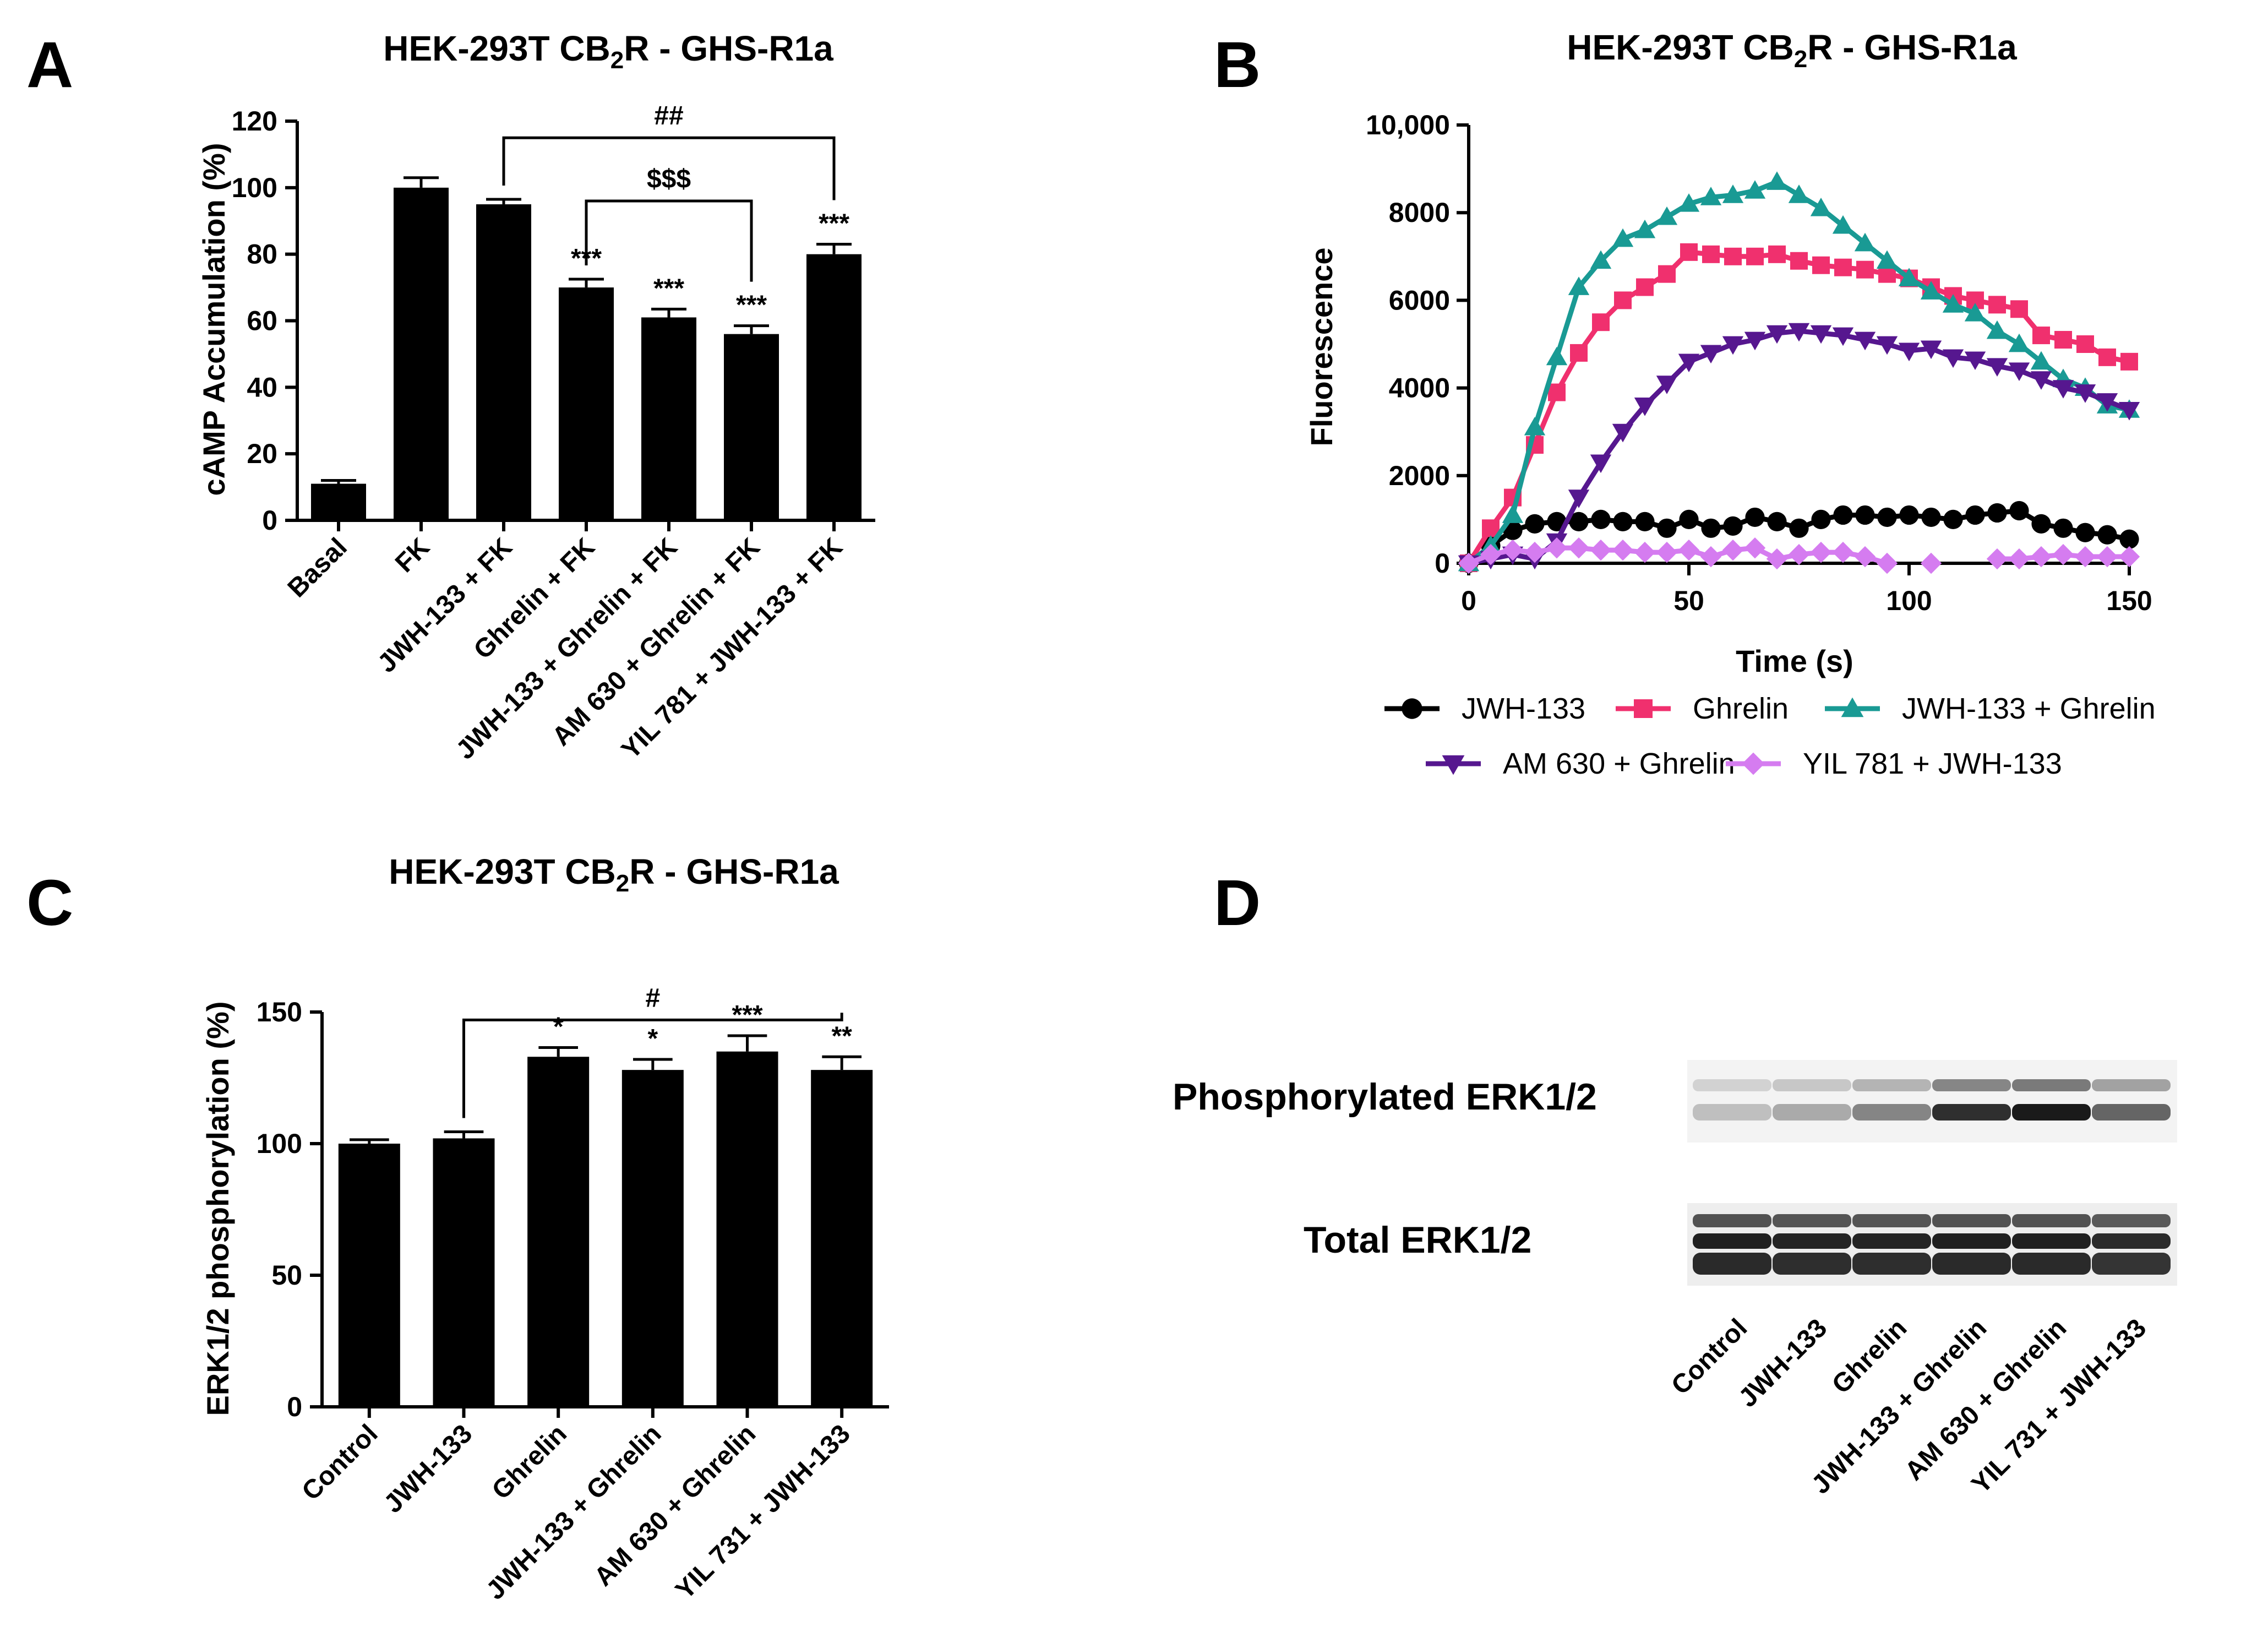  I want to click on lane-label: JWH-133, so click(1783, 1363).